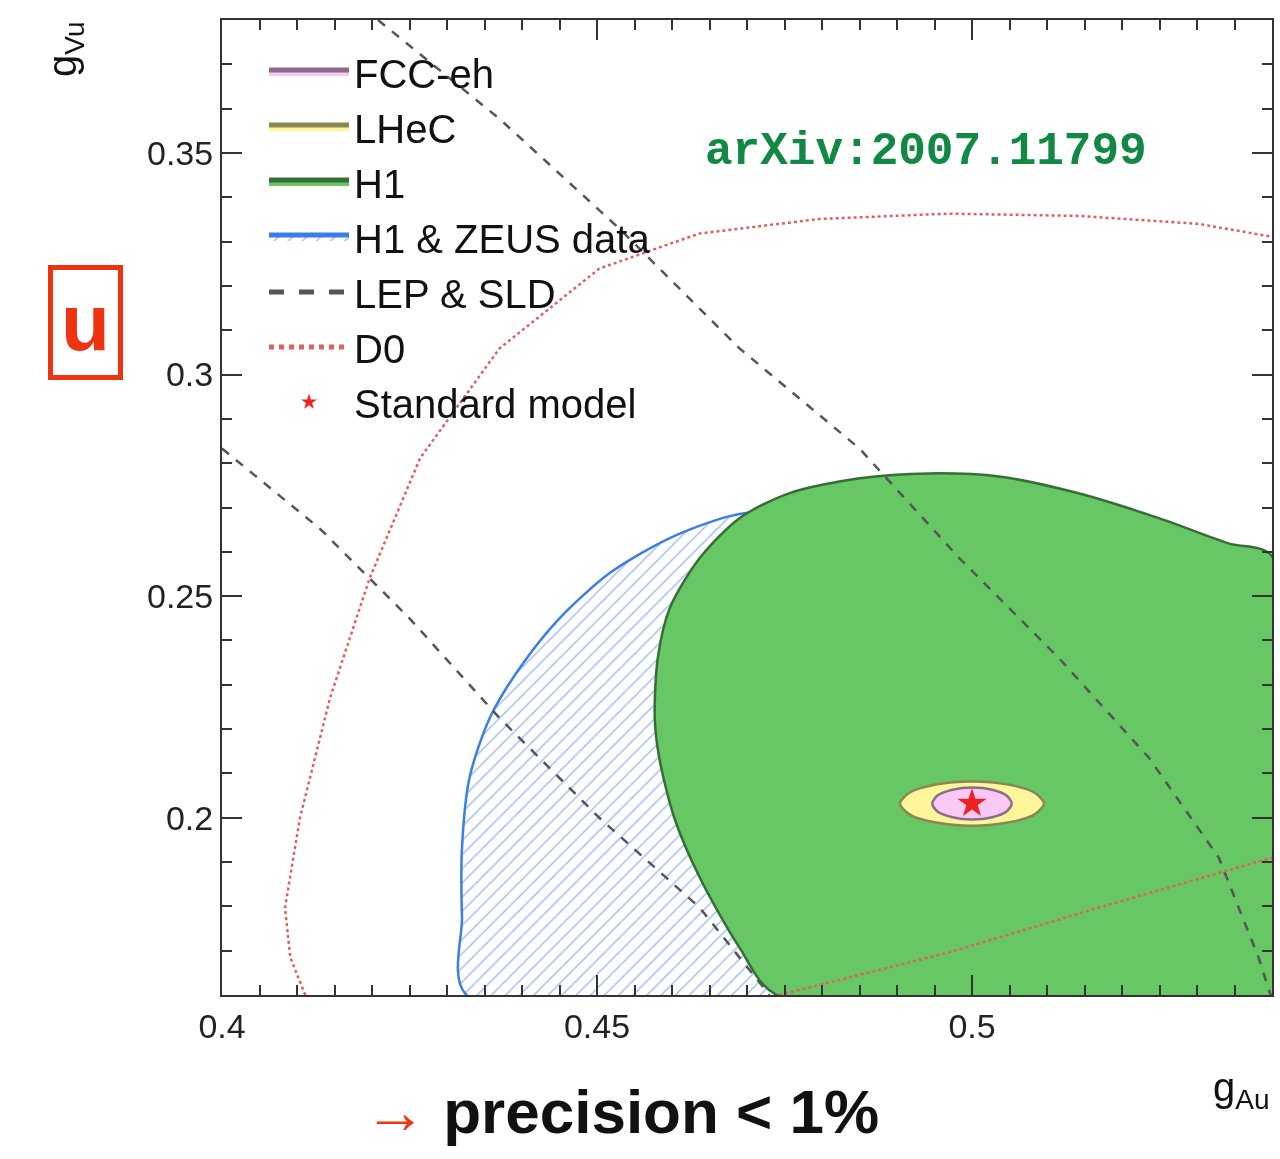 This screenshot has width=1280, height=1159. Describe the element at coordinates (502, 238) in the screenshot. I see `legend-label: H1 & ZEUS data` at that location.